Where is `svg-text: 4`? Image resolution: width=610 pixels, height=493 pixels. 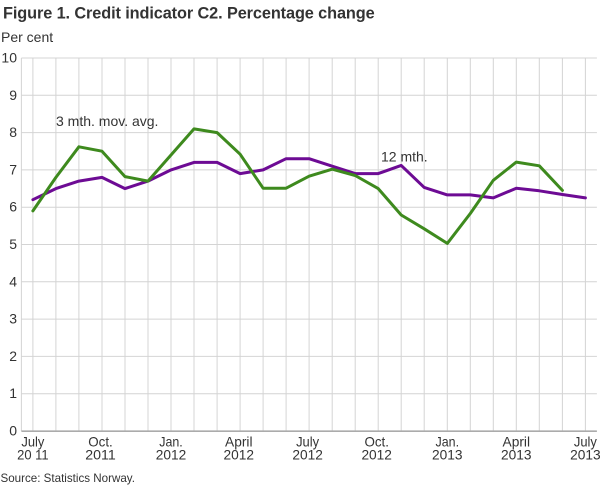
svg-text: 4 is located at coordinates (13, 281).